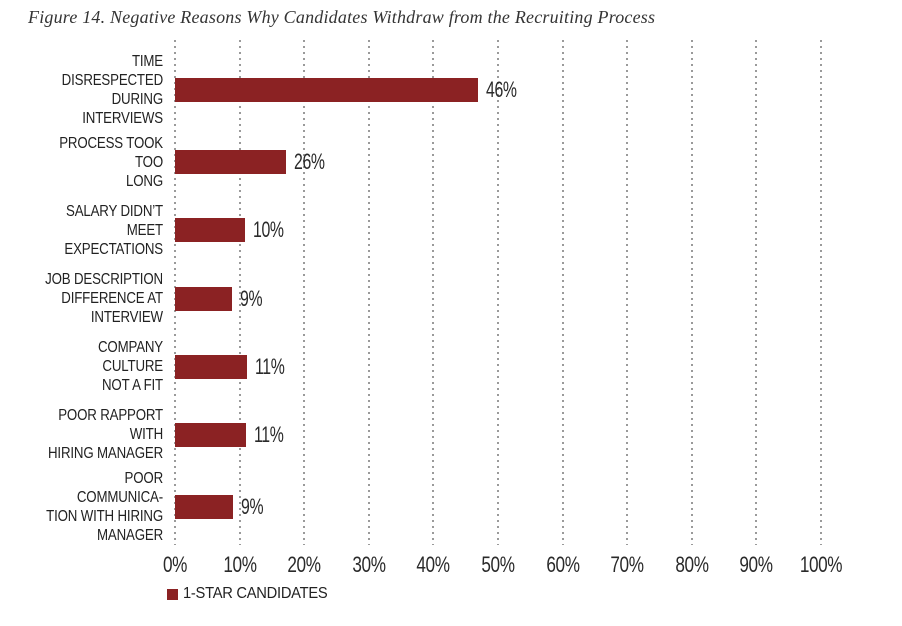 This screenshot has height=626, width=902. Describe the element at coordinates (691, 292) in the screenshot. I see `gridline-80%` at that location.